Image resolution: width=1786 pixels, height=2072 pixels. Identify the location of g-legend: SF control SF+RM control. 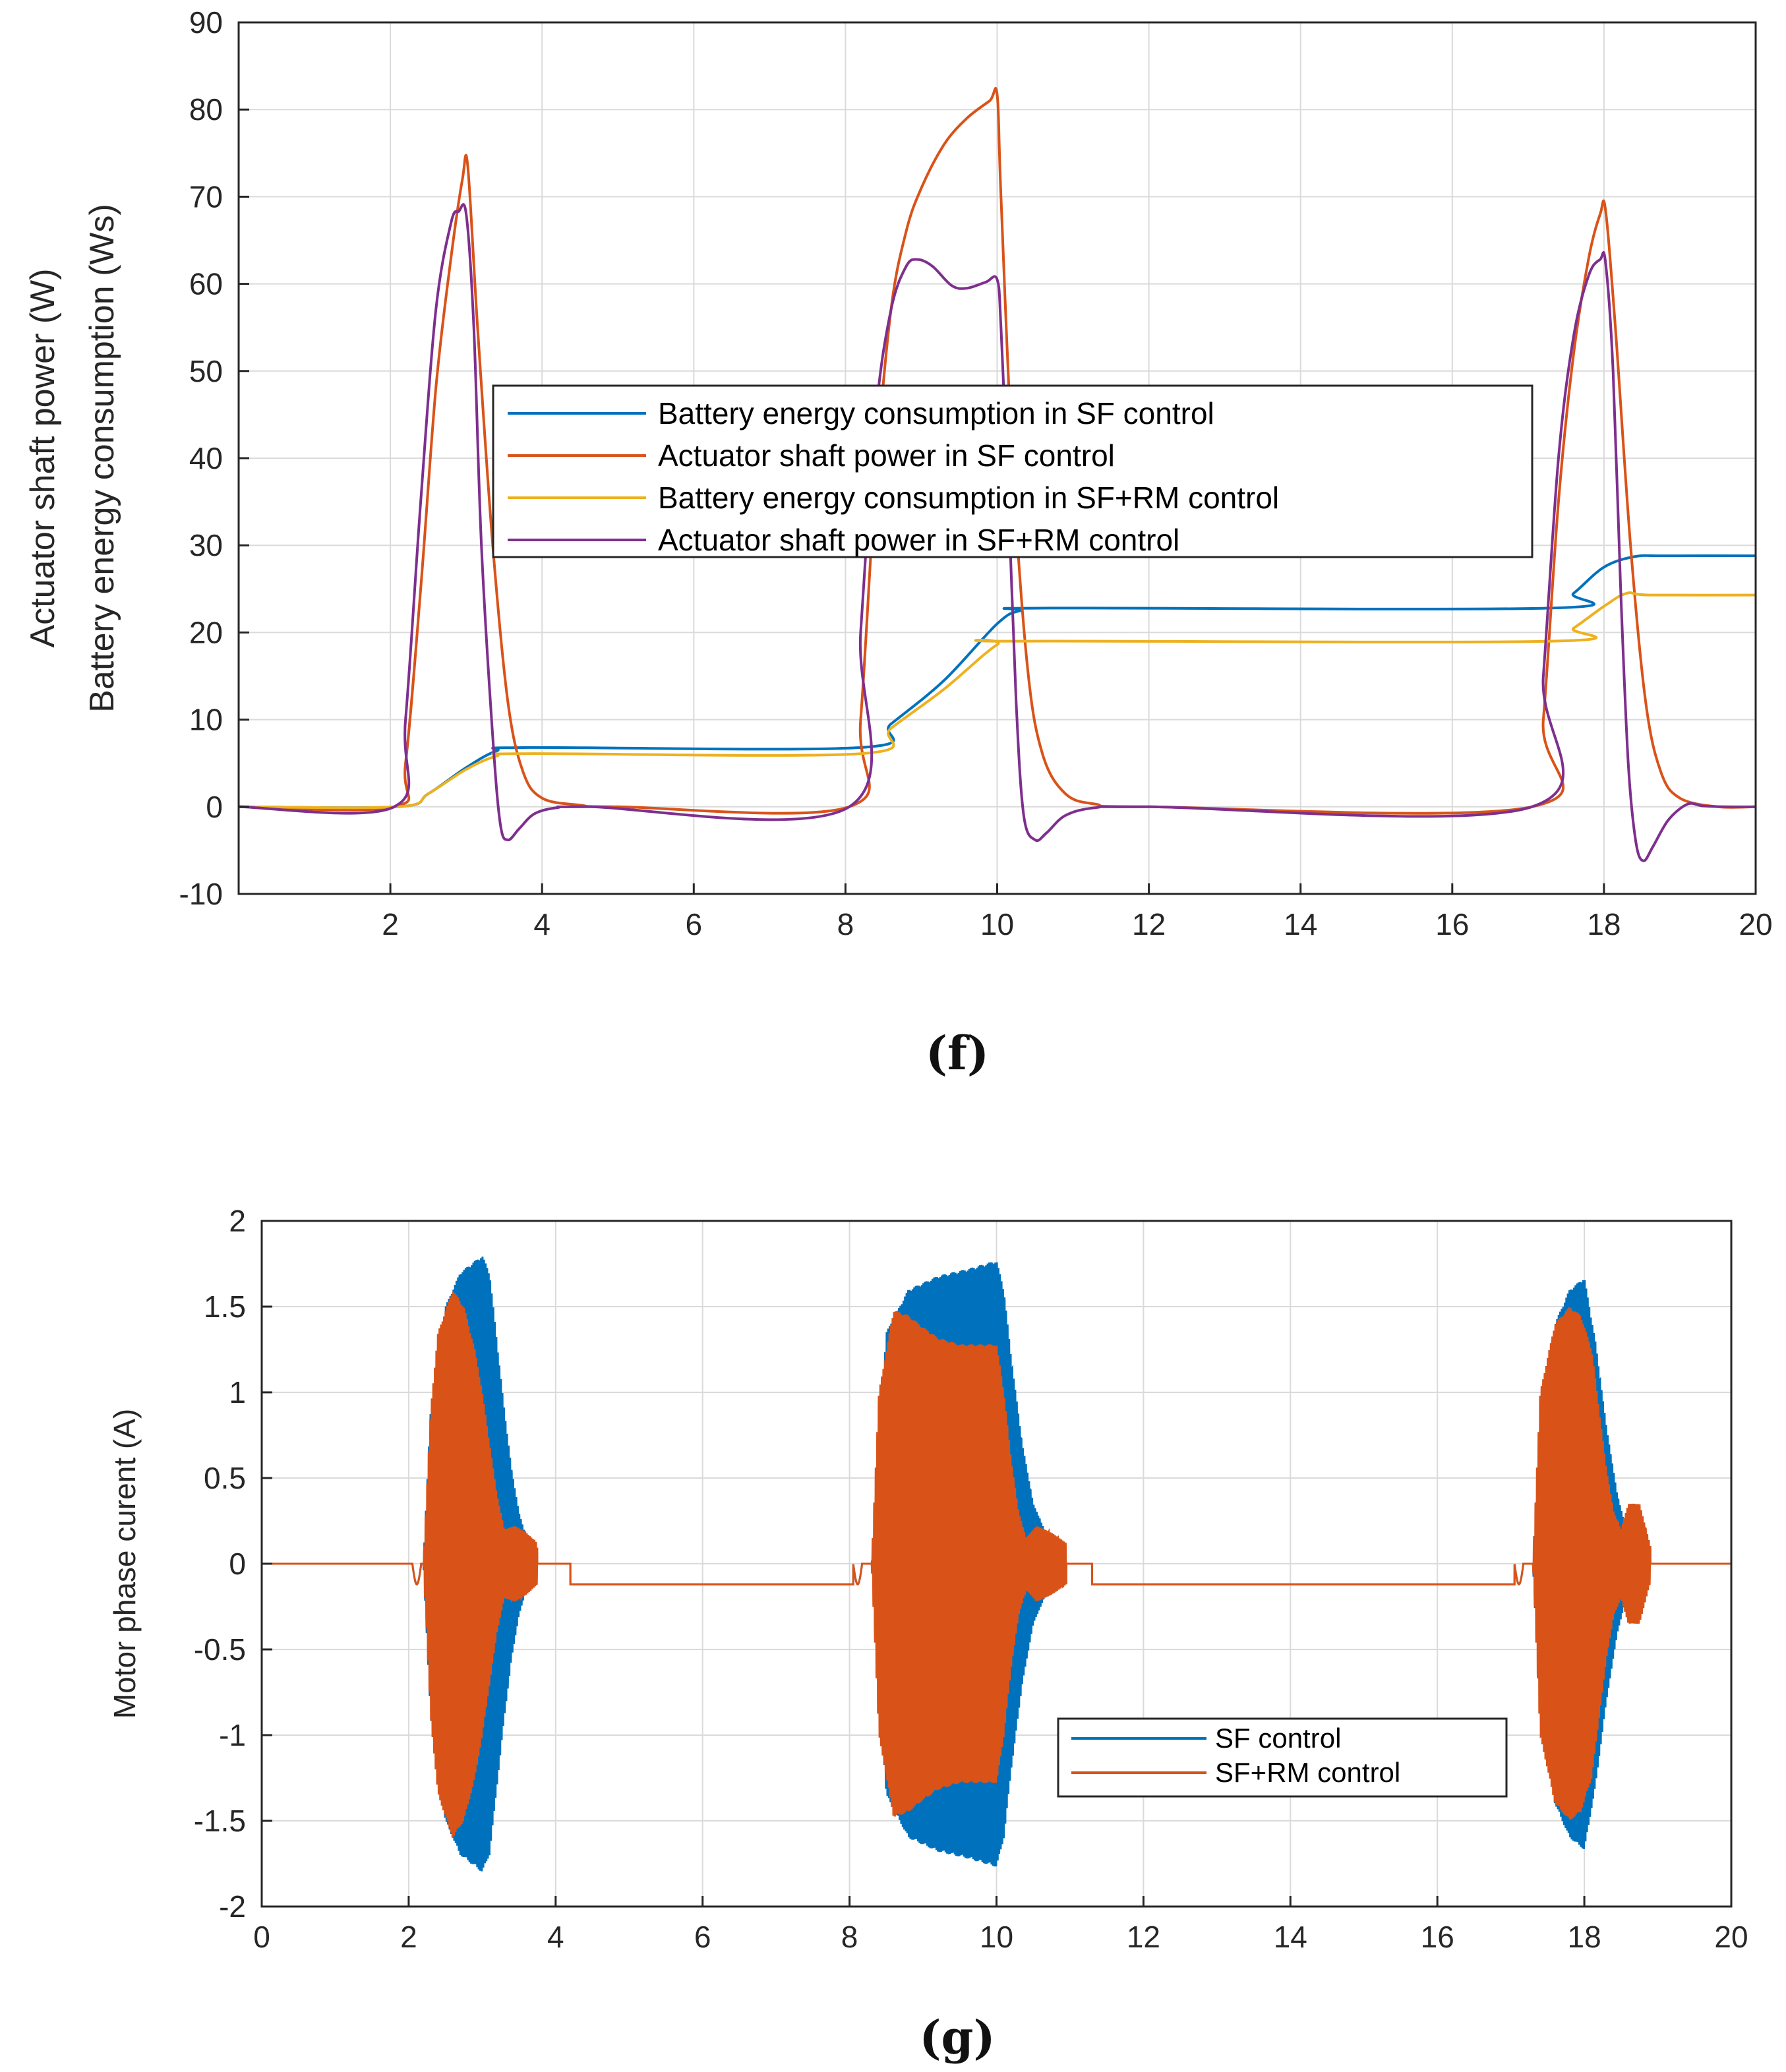
(1282, 1757).